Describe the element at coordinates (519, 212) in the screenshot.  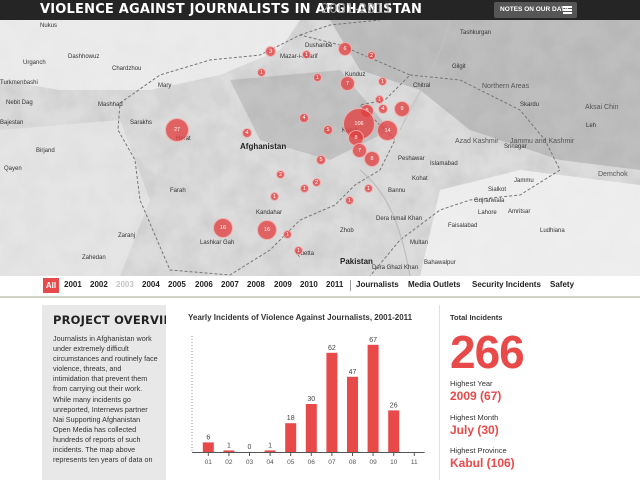
I see `city-label: Amritsar` at that location.